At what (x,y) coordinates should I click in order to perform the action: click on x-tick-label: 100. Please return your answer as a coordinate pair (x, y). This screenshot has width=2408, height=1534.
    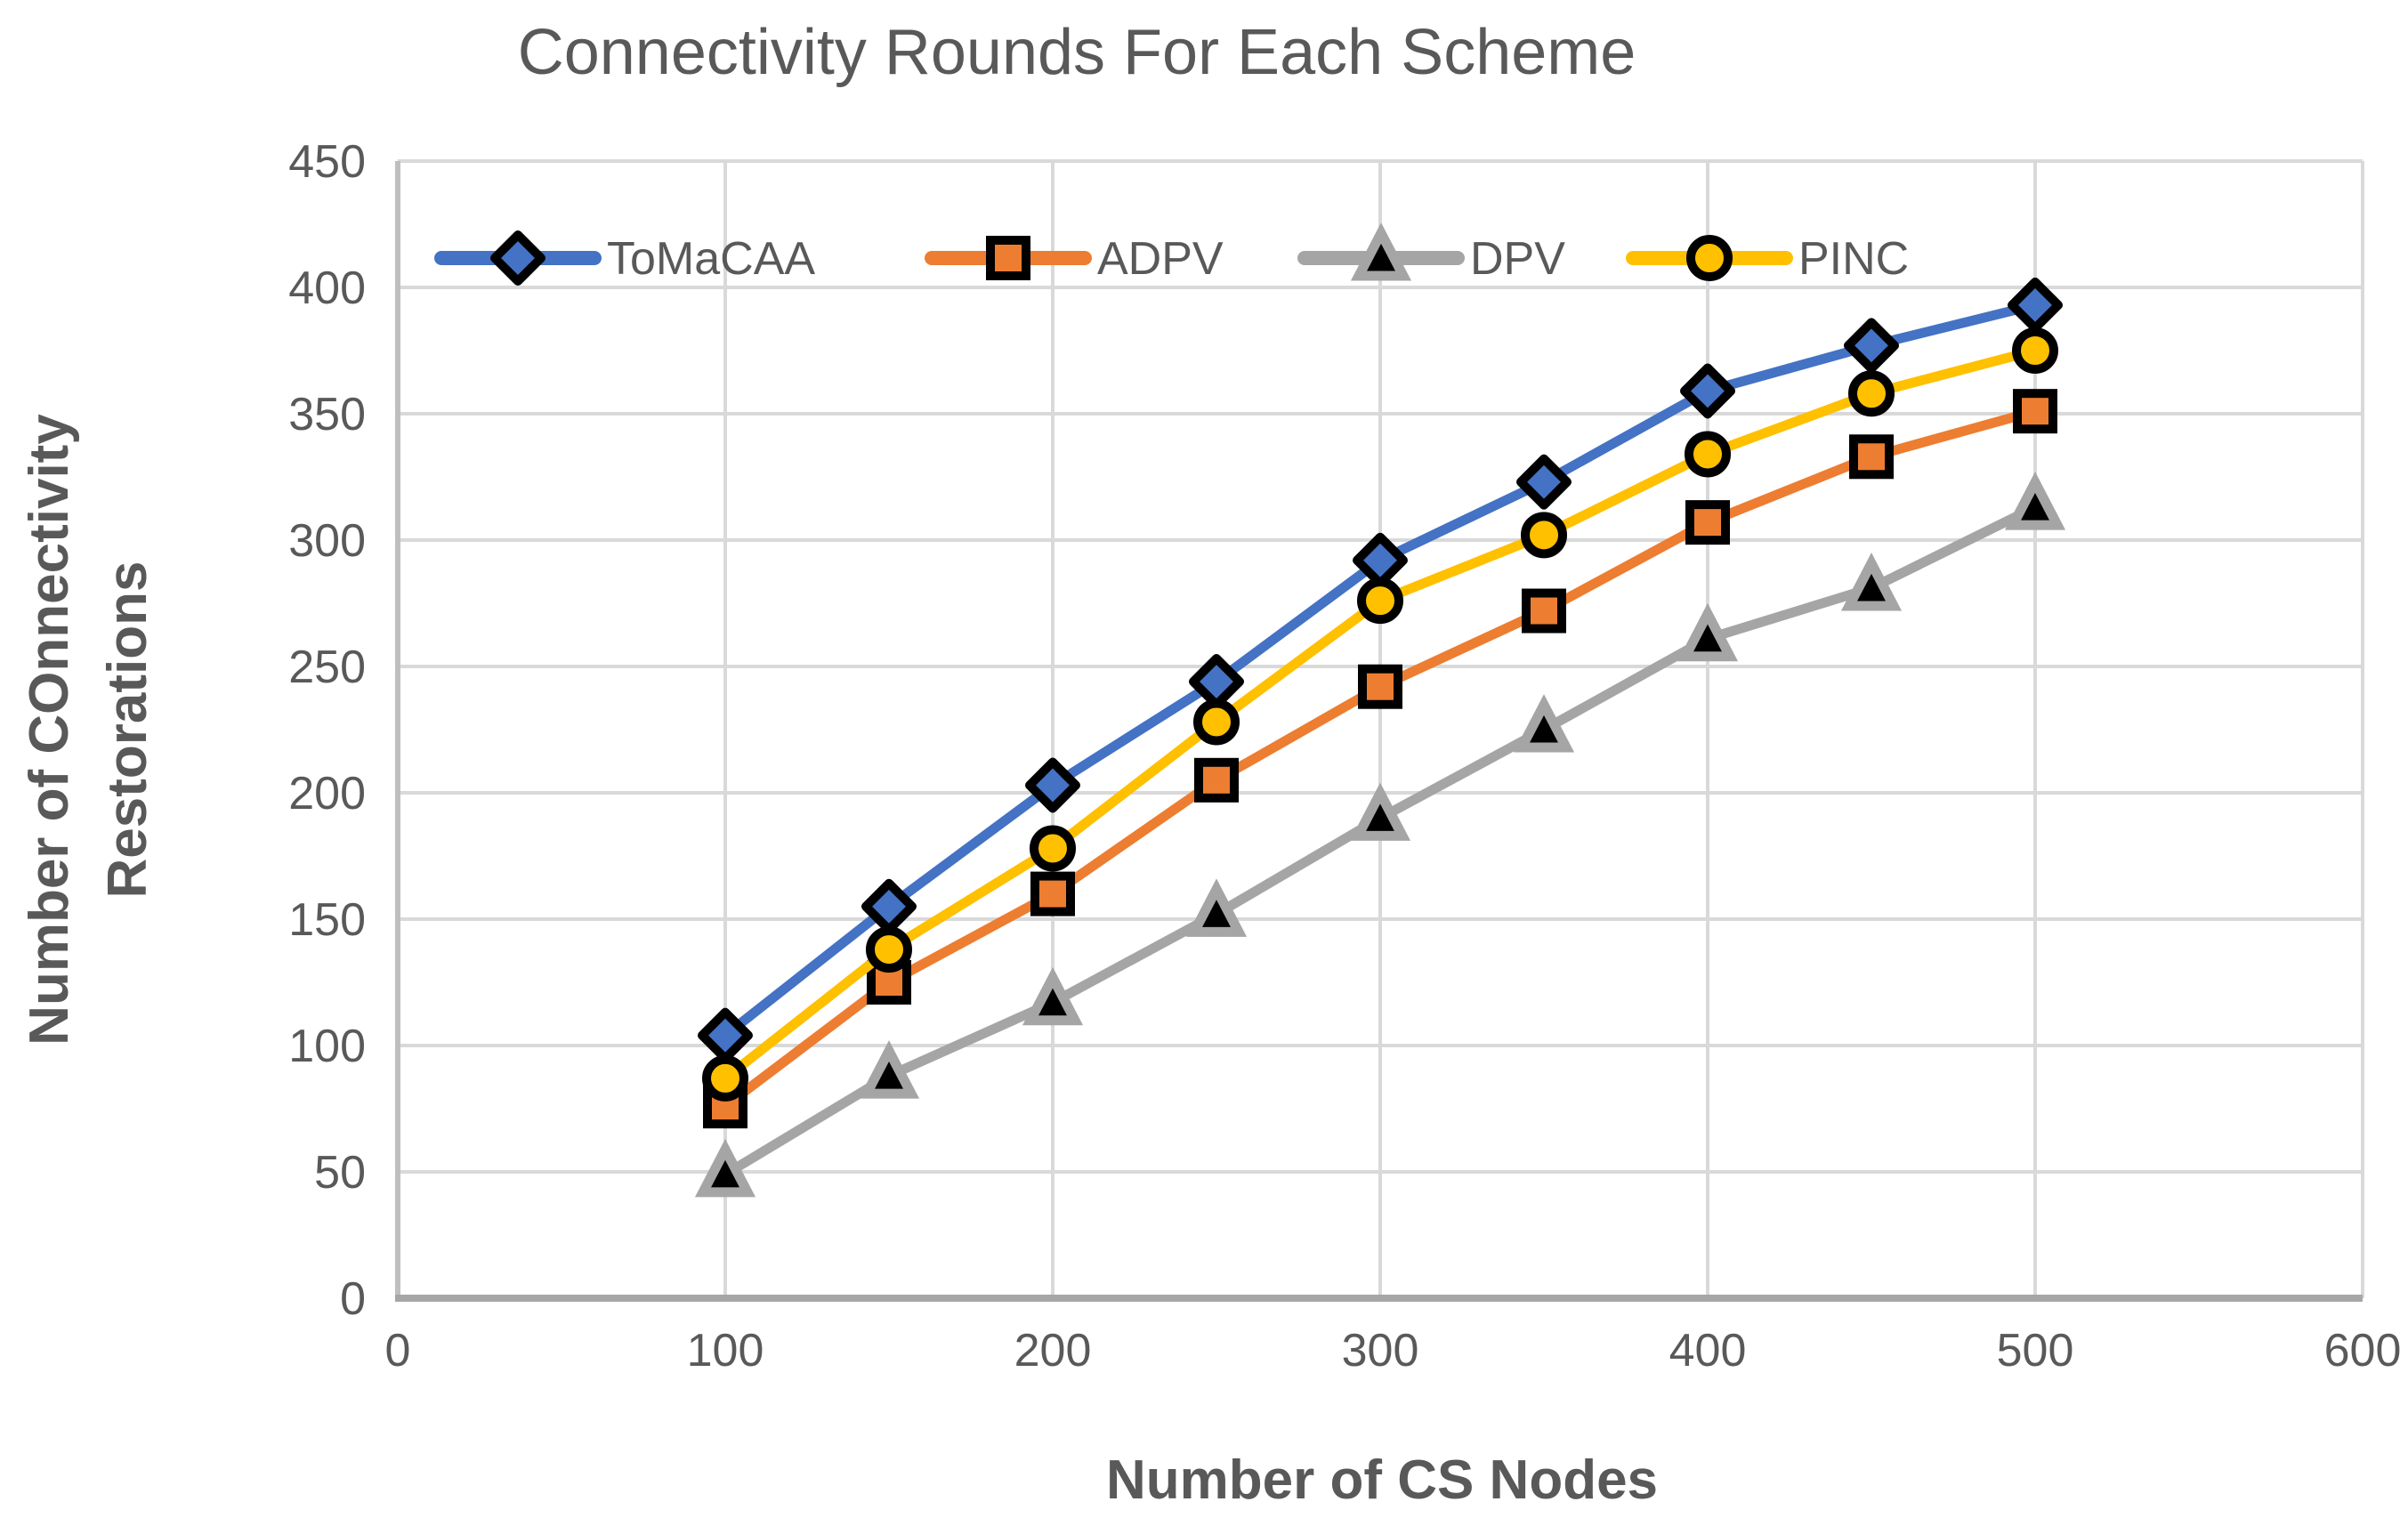
    Looking at the image, I should click on (725, 1351).